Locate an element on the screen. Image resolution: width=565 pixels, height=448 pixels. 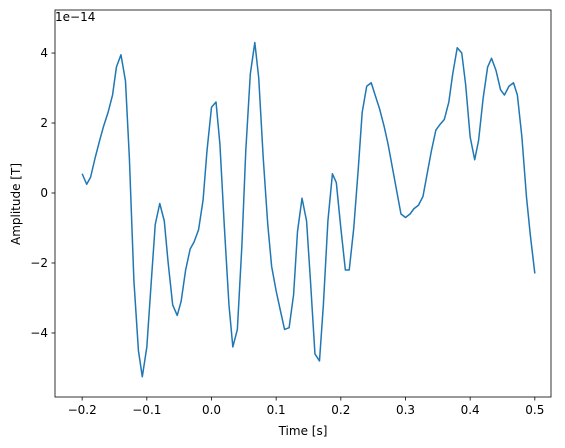
x-tick-label: −0.1 is located at coordinates (146, 410).